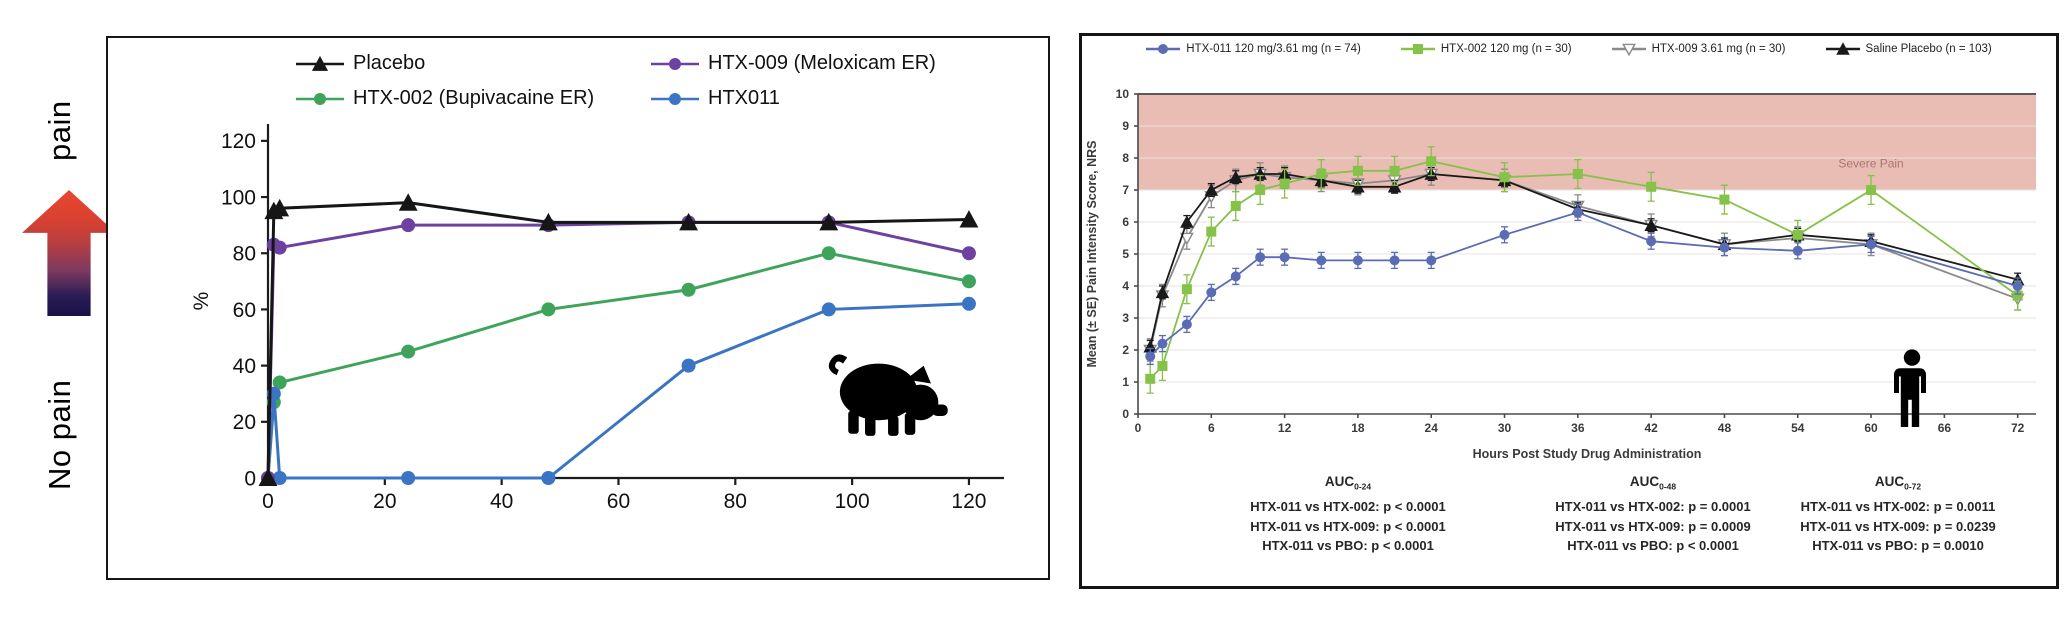  What do you see at coordinates (201, 301) in the screenshot?
I see `y-axis-title: %` at bounding box center [201, 301].